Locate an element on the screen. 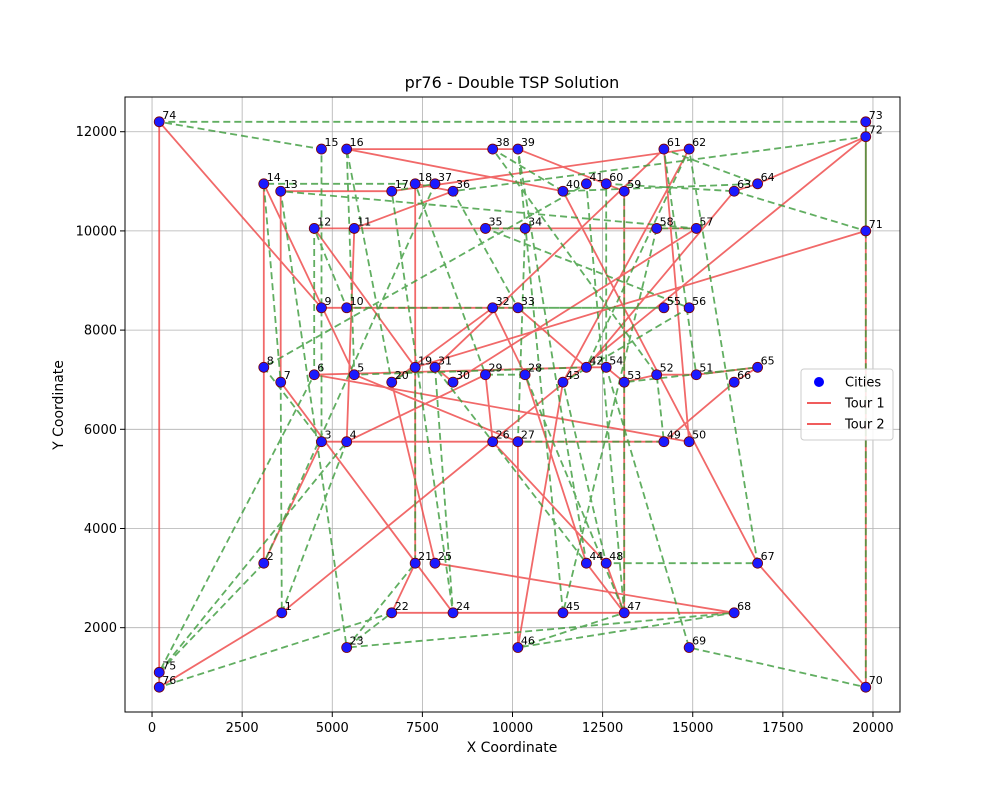  y-tick-label: 8000 is located at coordinates (100, 331).